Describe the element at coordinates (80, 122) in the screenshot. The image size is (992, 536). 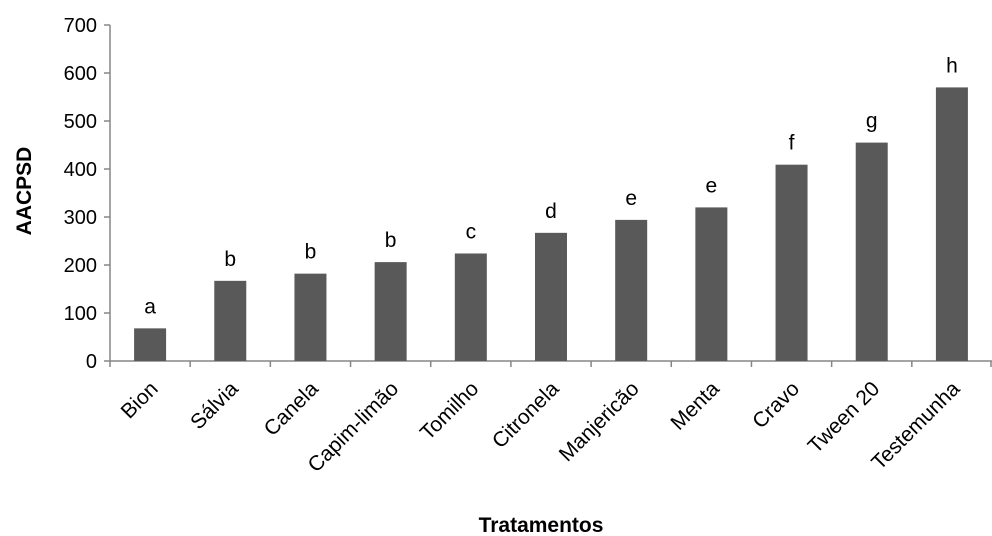
I see `y-tick-label: 500` at that location.